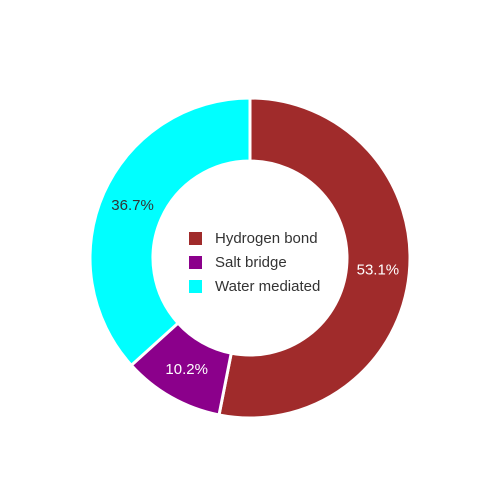 This screenshot has width=500, height=500. What do you see at coordinates (186, 369) in the screenshot?
I see `slice-label-salt-bridge: 10.2%` at bounding box center [186, 369].